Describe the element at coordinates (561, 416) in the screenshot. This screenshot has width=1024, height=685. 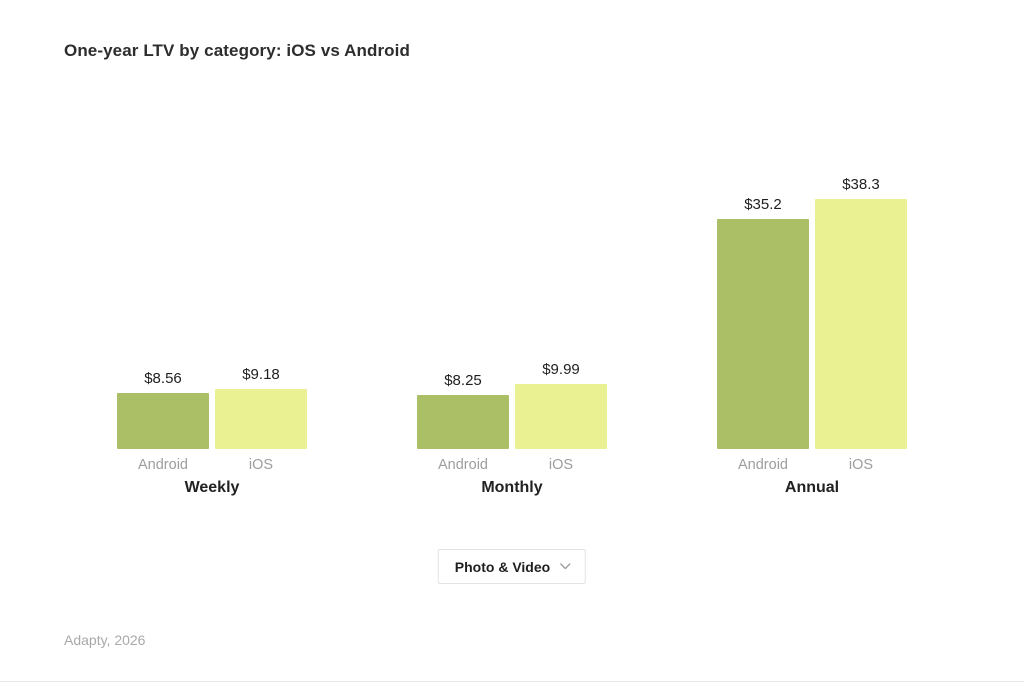
I see `bar-ios-monthly` at that location.